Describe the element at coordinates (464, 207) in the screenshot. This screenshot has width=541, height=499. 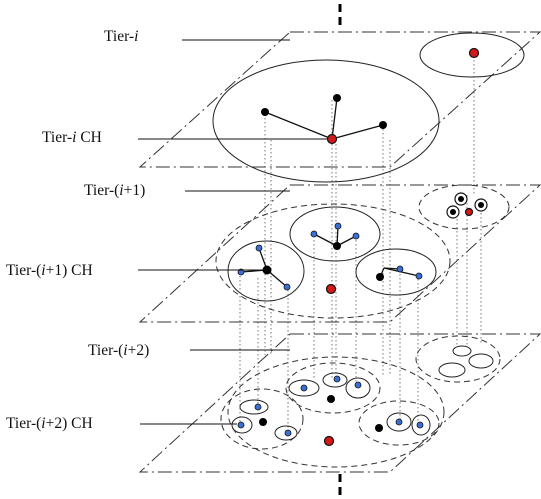
I see `tier-i1-corner-cluster` at that location.